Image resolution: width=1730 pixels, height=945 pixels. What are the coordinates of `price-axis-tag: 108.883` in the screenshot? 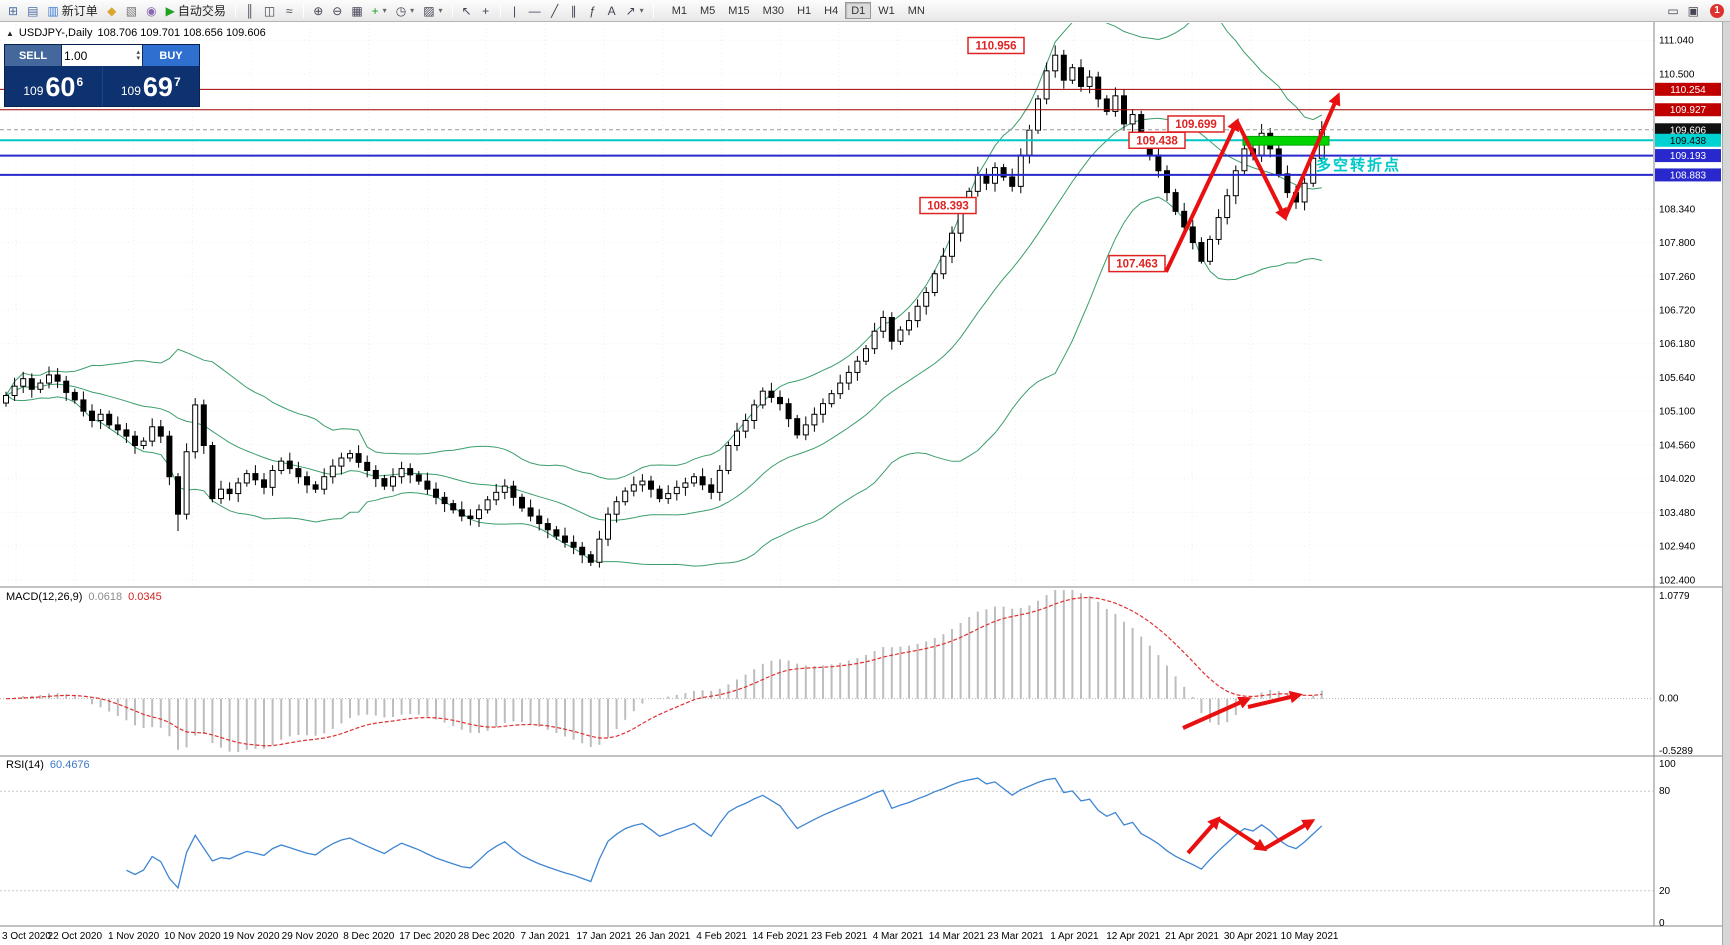 It's located at (1688, 175).